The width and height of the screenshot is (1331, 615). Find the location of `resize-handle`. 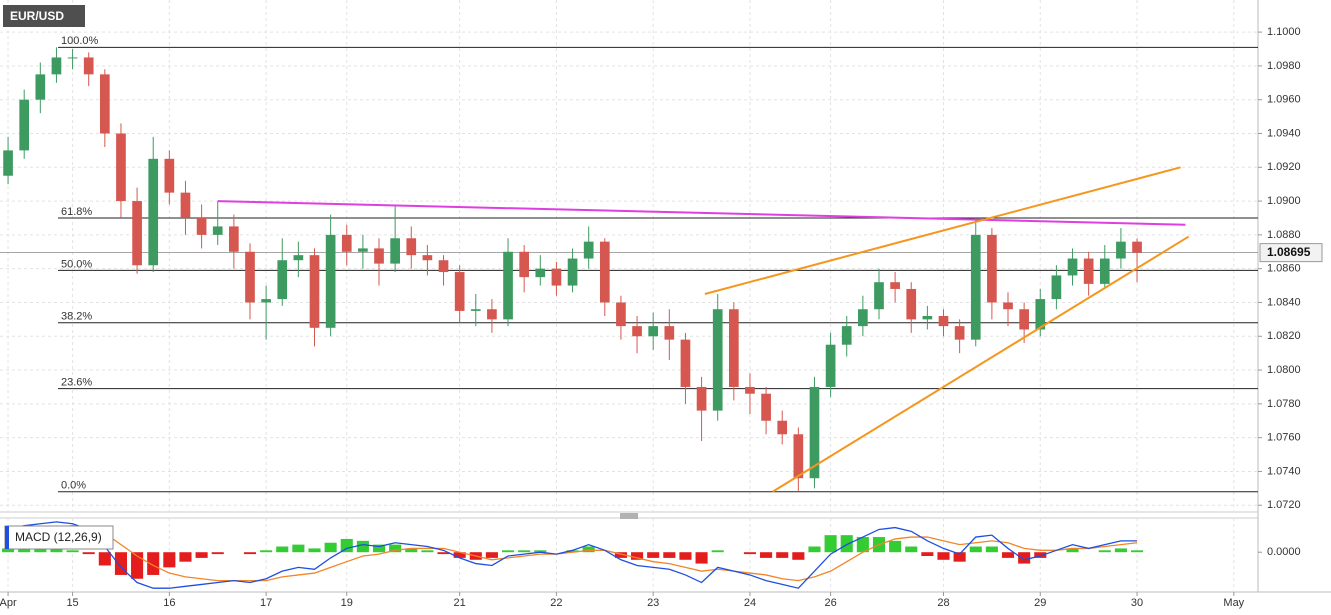

resize-handle is located at coordinates (629, 516).